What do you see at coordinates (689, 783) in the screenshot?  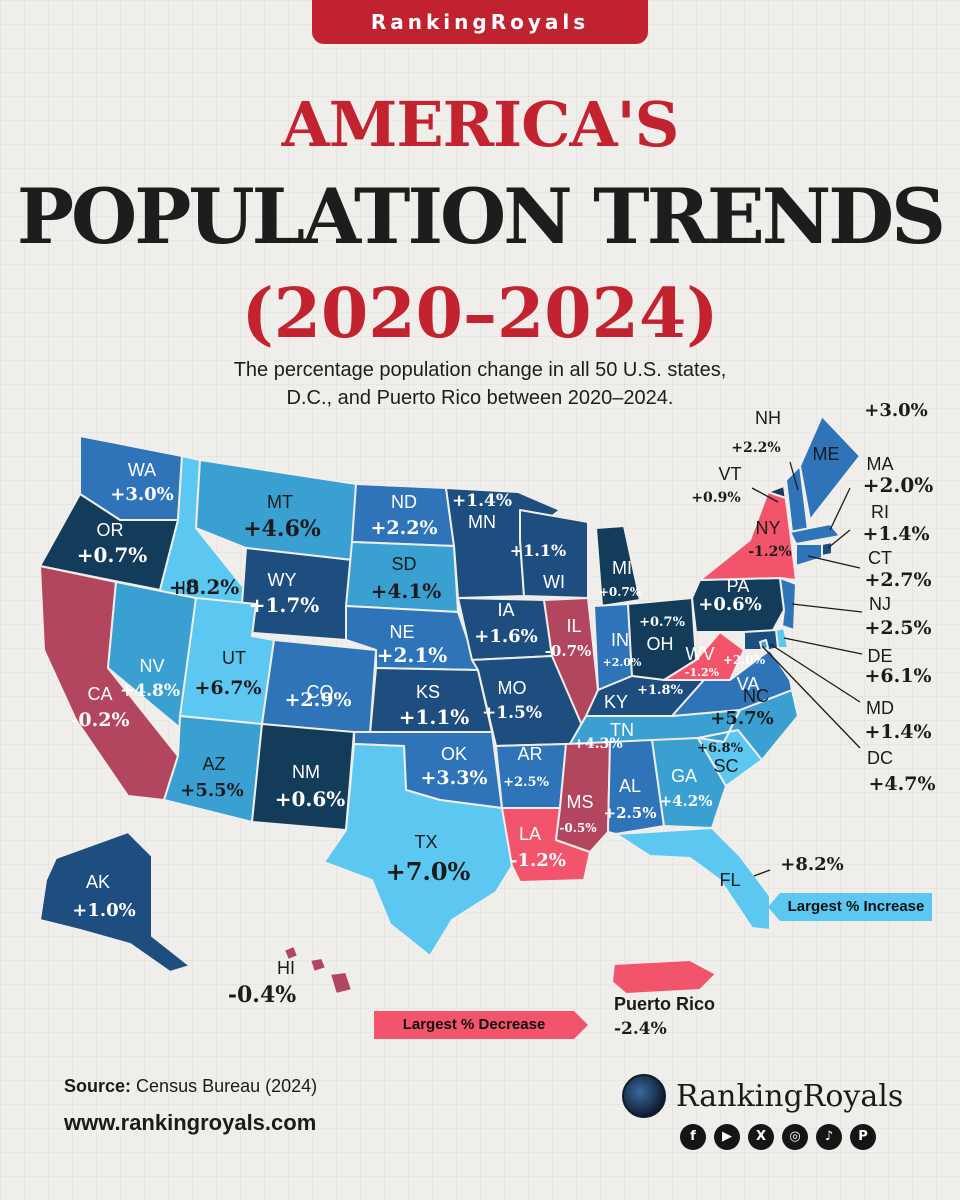 I see `state-shape-ga` at bounding box center [689, 783].